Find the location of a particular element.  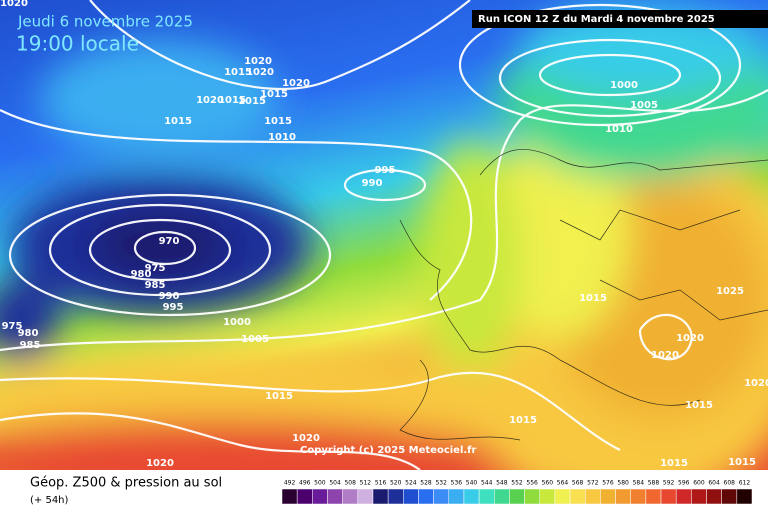

forecast-date: Jeudi 6 novembre 2025 is located at coordinates (105, 22).